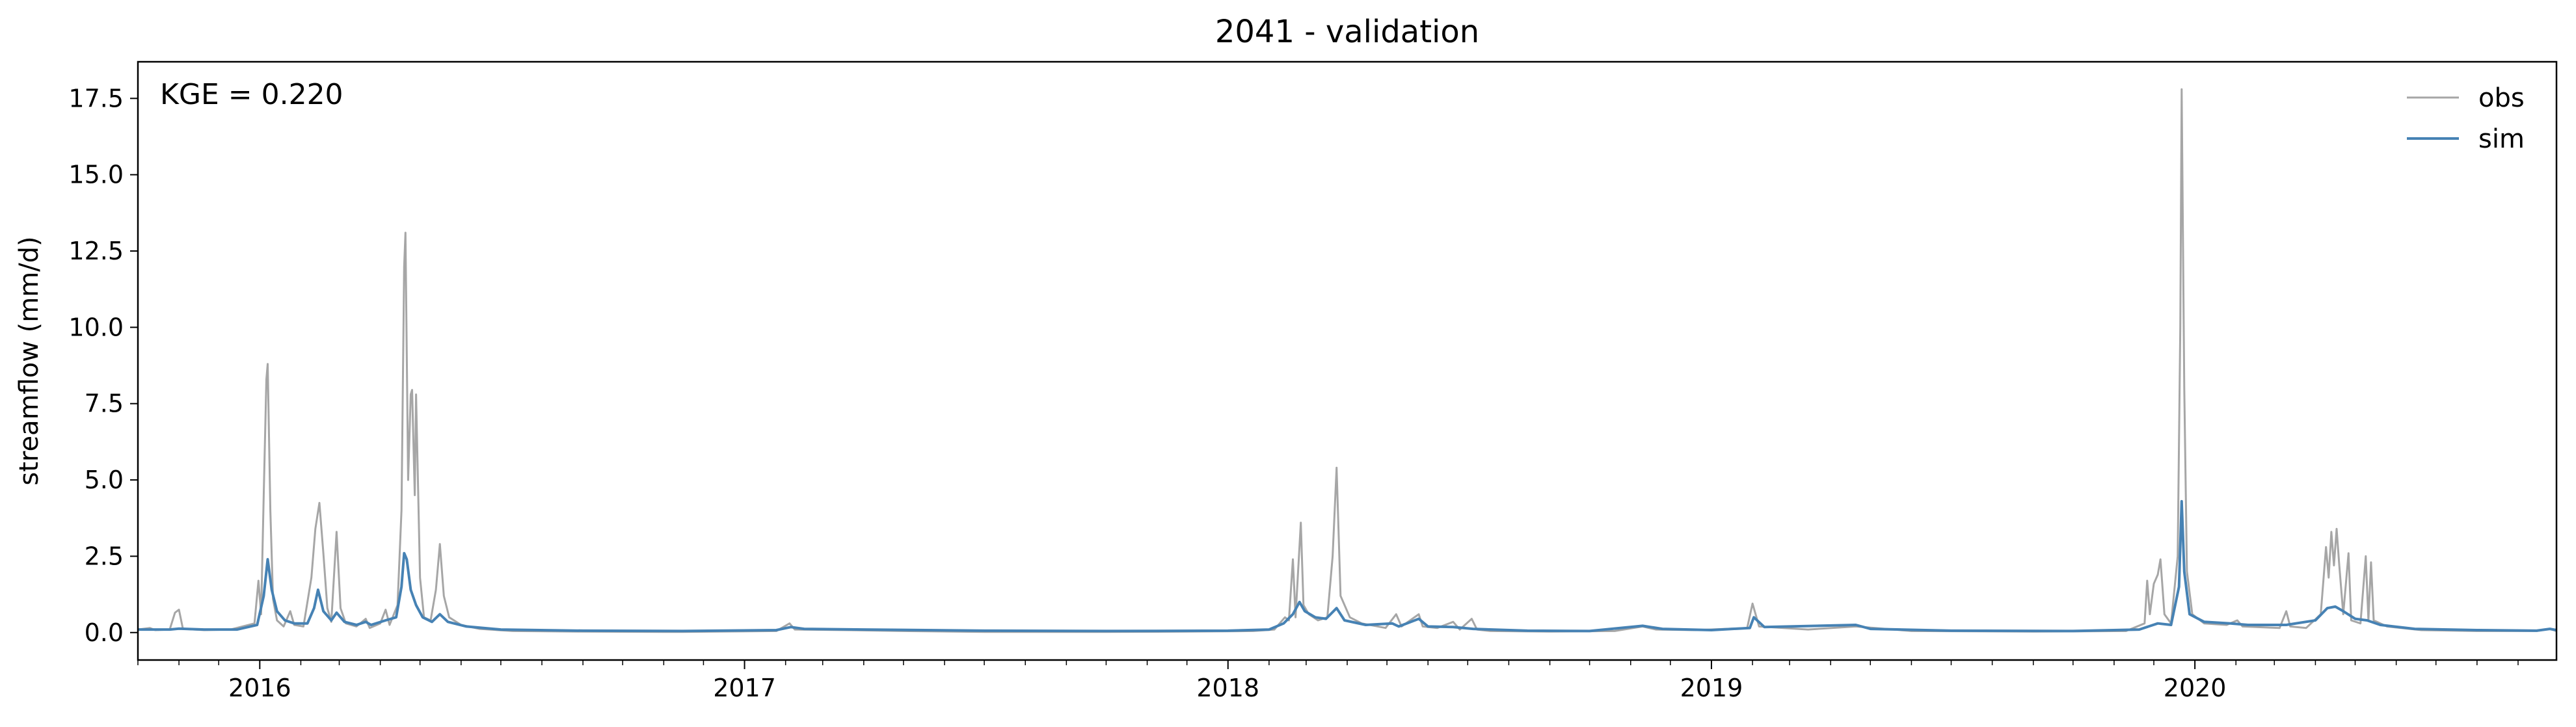  I want to click on x-axis-ticks: 2016 2017 2018 2019 2020, so click(1328, 681).